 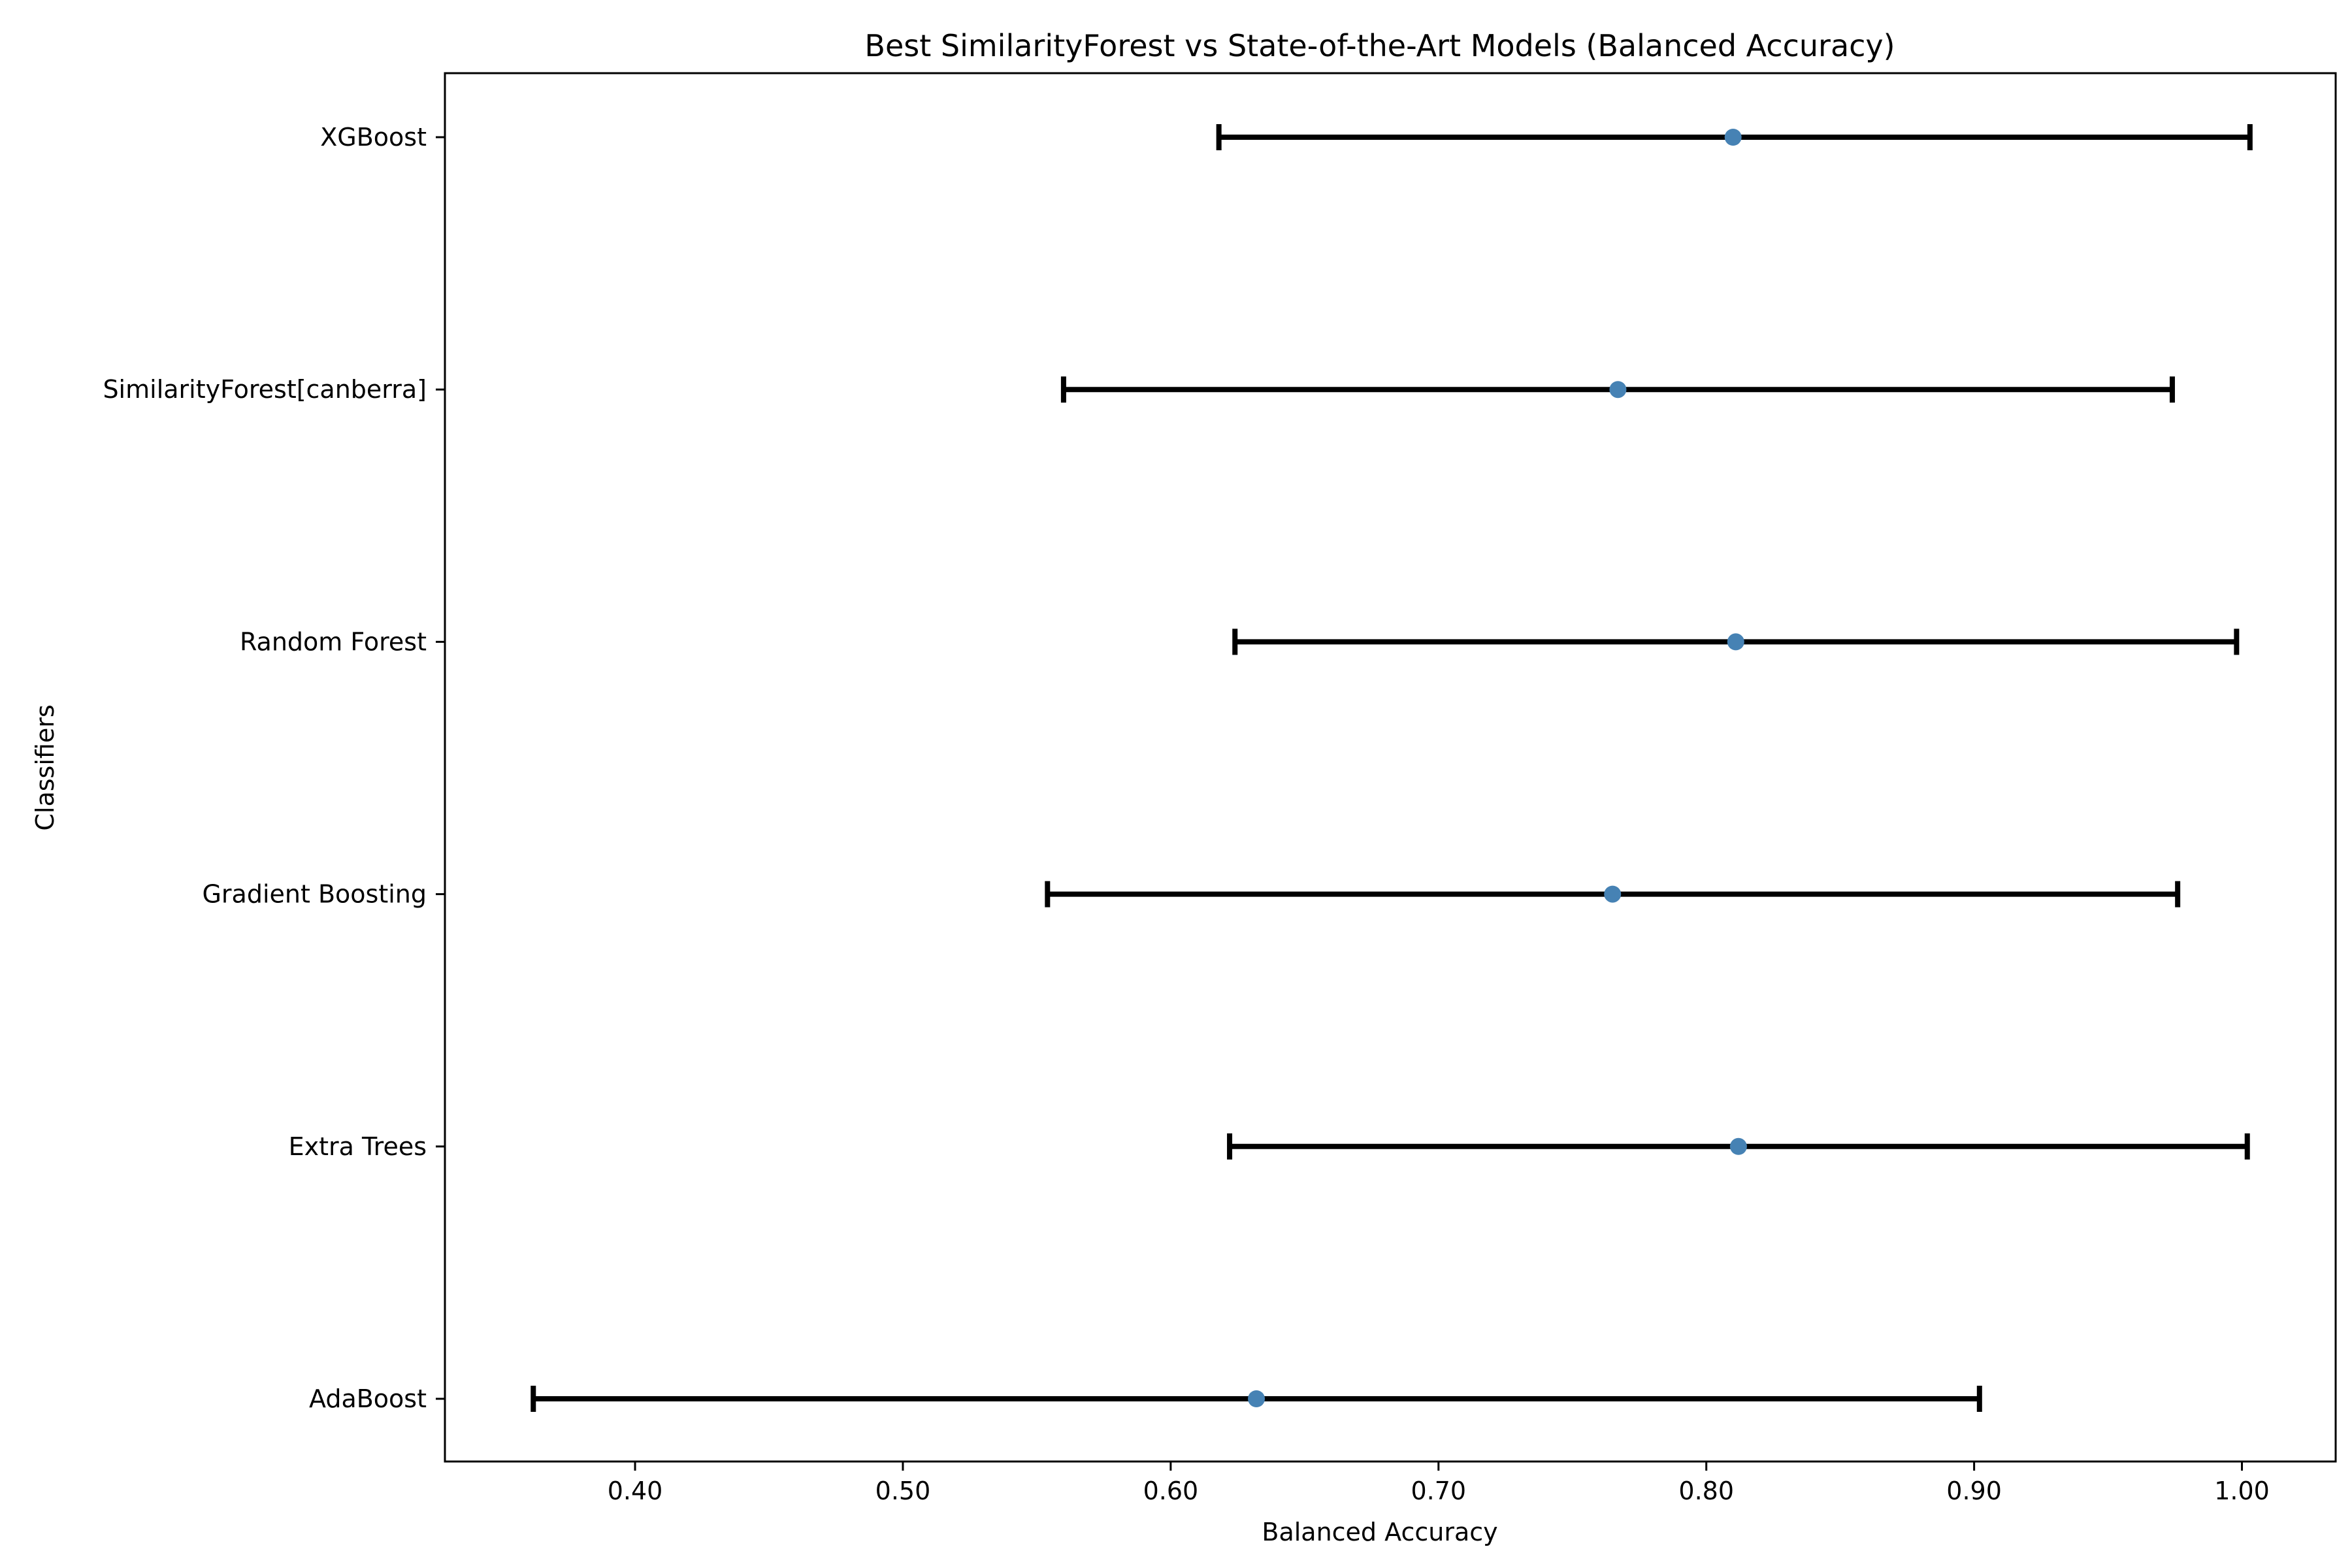 I want to click on x-axis-ticks: 0.40 0.50 0.60 0.70 0.80 0.90 1.00, so click(x=1439, y=1483).